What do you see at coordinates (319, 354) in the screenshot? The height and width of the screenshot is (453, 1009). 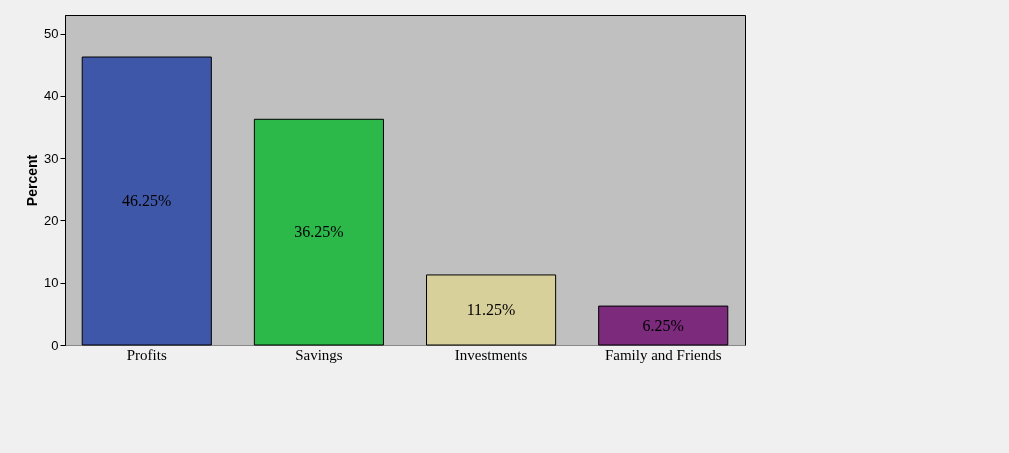 I see `x-tick-label: Savings` at bounding box center [319, 354].